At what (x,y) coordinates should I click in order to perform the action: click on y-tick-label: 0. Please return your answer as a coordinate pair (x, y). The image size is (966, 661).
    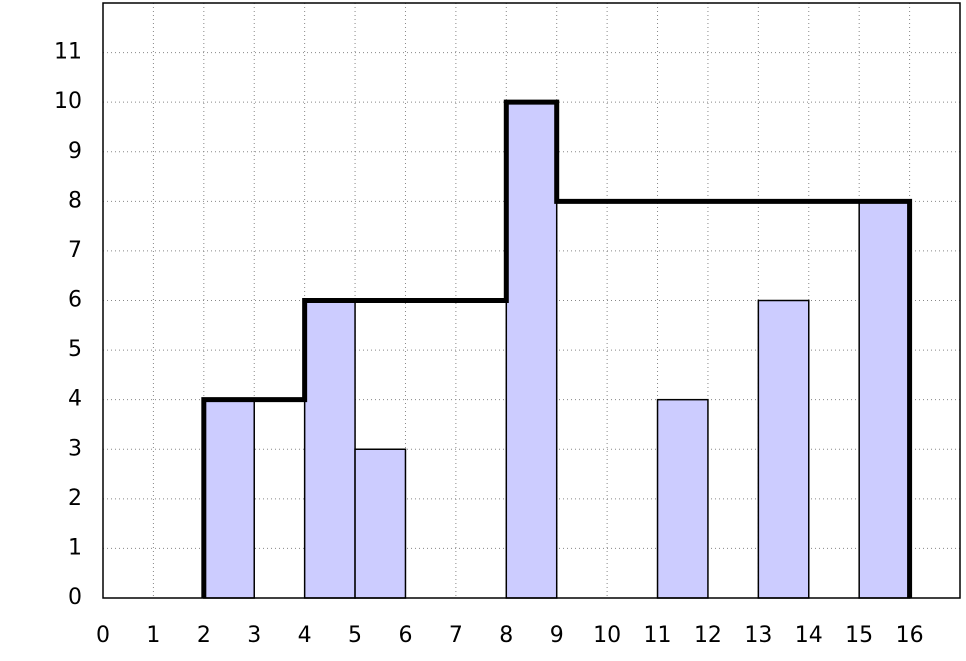
    Looking at the image, I should click on (75, 597).